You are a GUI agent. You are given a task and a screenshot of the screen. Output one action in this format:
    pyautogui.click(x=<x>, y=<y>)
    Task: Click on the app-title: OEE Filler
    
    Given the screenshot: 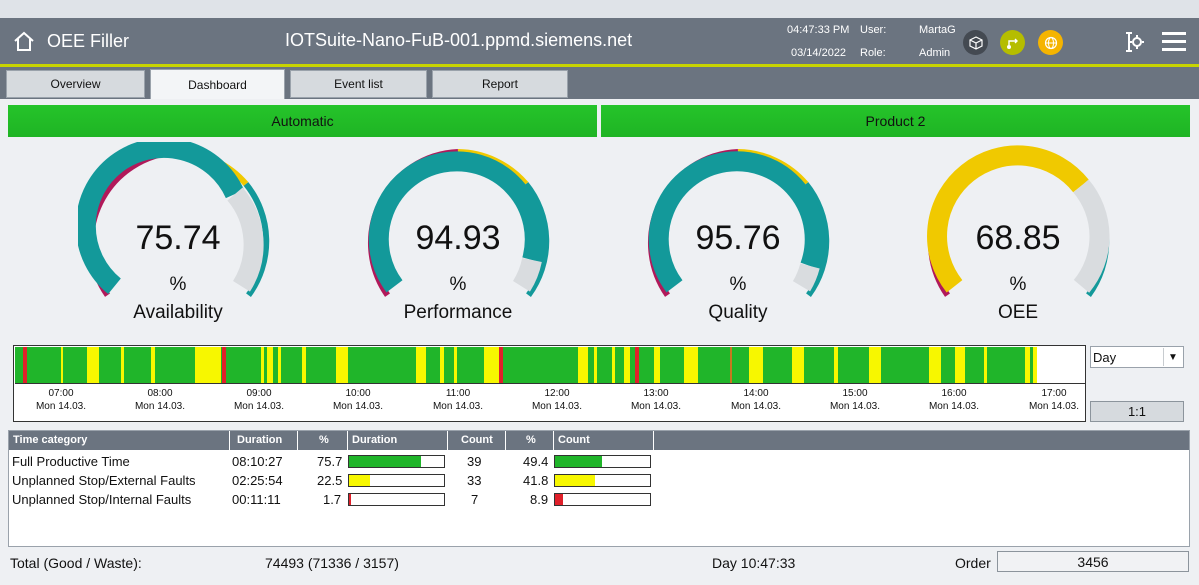 What is the action you would take?
    pyautogui.click(x=88, y=41)
    